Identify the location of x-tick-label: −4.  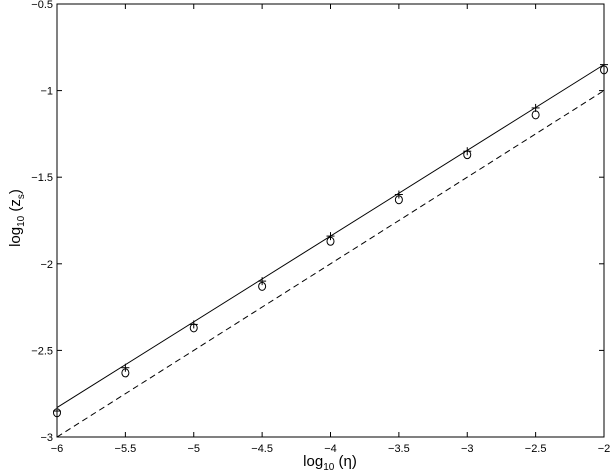
(330, 449).